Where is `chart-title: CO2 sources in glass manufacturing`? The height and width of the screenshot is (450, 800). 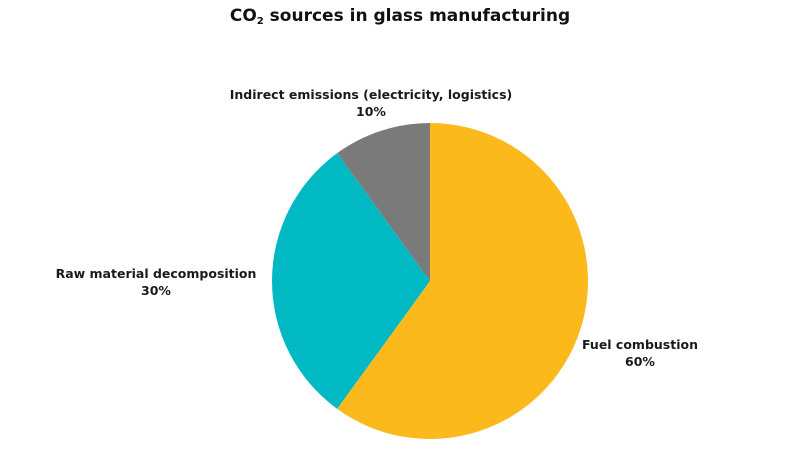
chart-title: CO2 sources in glass manufacturing is located at coordinates (400, 16).